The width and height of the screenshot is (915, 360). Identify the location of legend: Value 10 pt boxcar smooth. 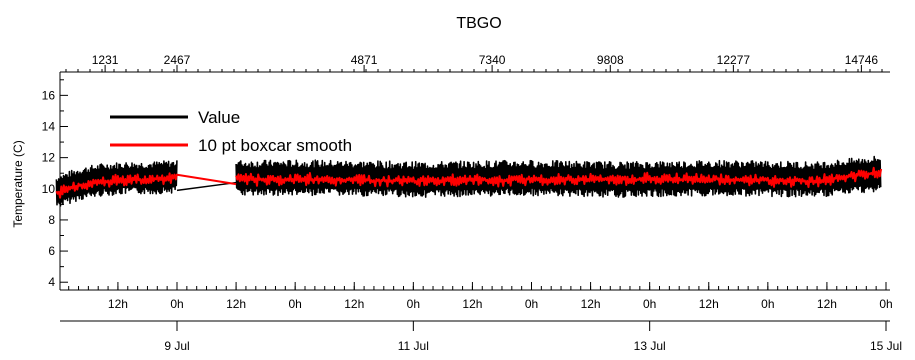
(231, 131).